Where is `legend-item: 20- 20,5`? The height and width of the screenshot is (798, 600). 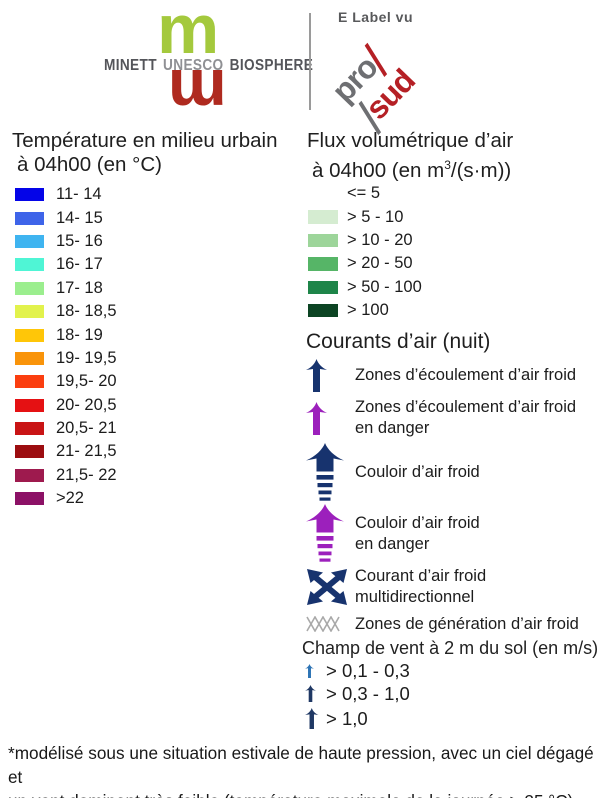 legend-item: 20- 20,5 is located at coordinates (66, 405).